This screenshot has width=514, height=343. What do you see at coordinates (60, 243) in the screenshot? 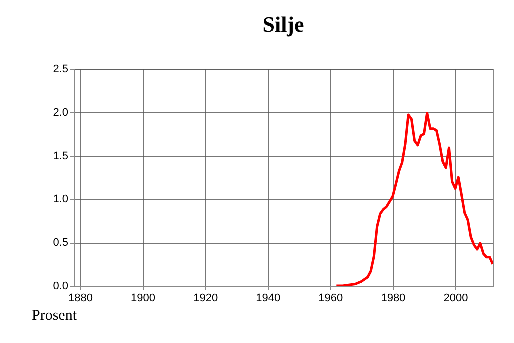
I see `y-tick-label: 0.5` at bounding box center [60, 243].